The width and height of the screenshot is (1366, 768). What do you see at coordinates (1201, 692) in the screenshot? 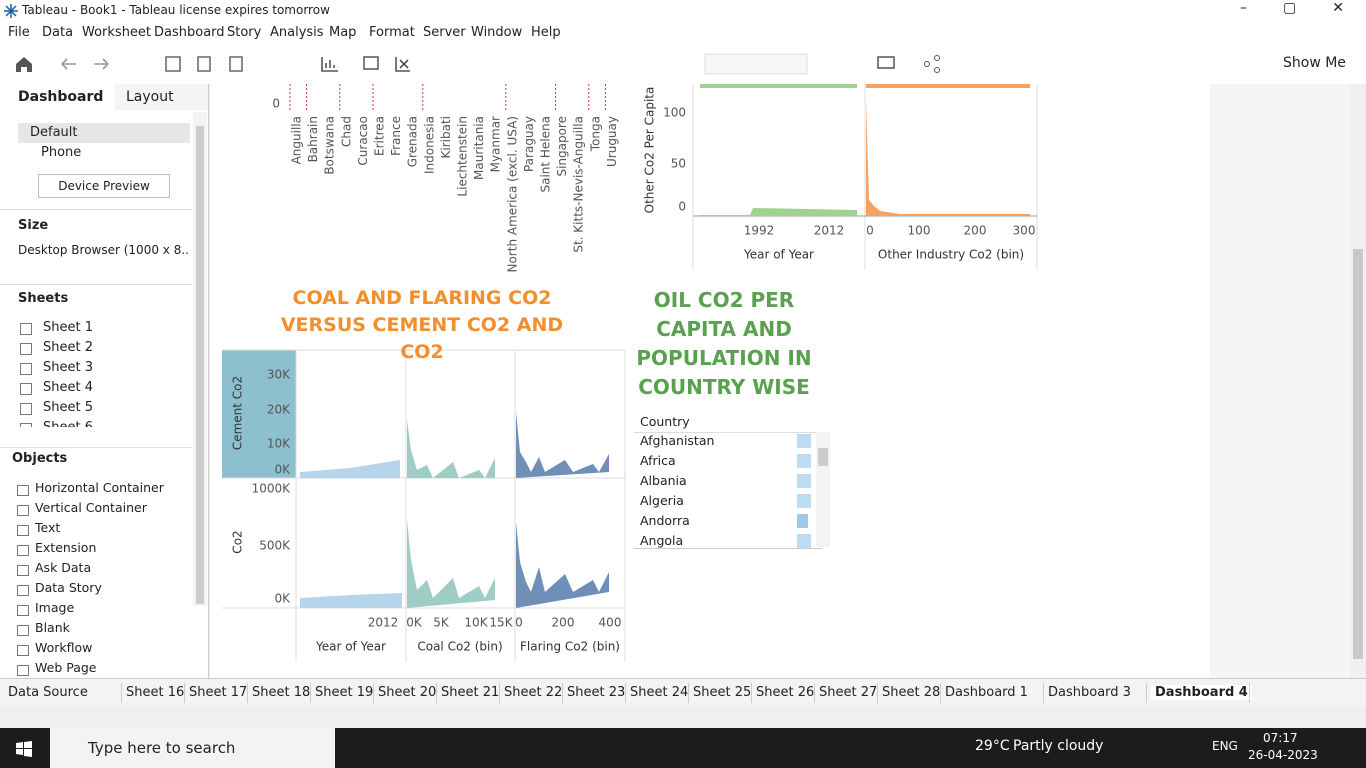
I see `sheet-tab: Dashboard 4` at bounding box center [1201, 692].